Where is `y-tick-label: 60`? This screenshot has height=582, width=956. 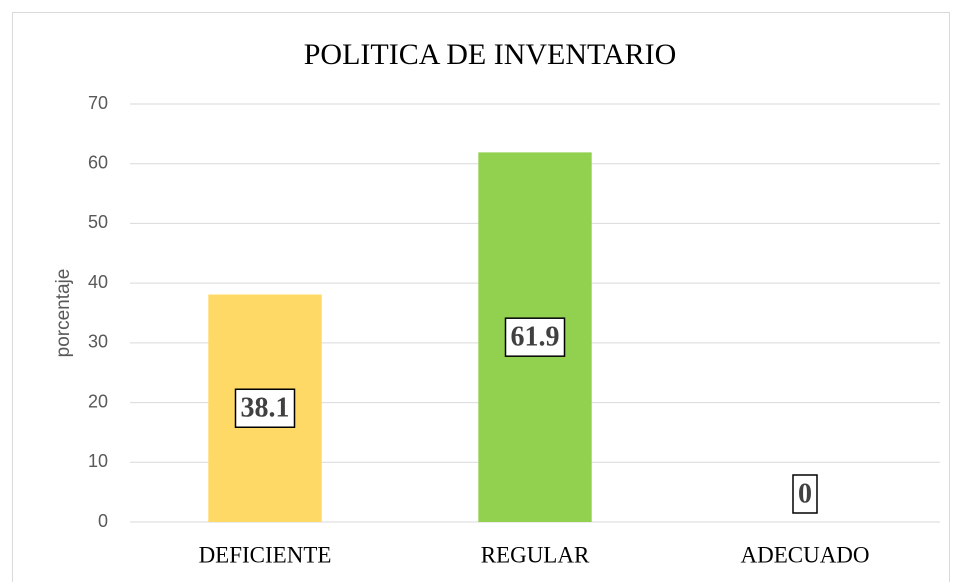
y-tick-label: 60 is located at coordinates (98, 162).